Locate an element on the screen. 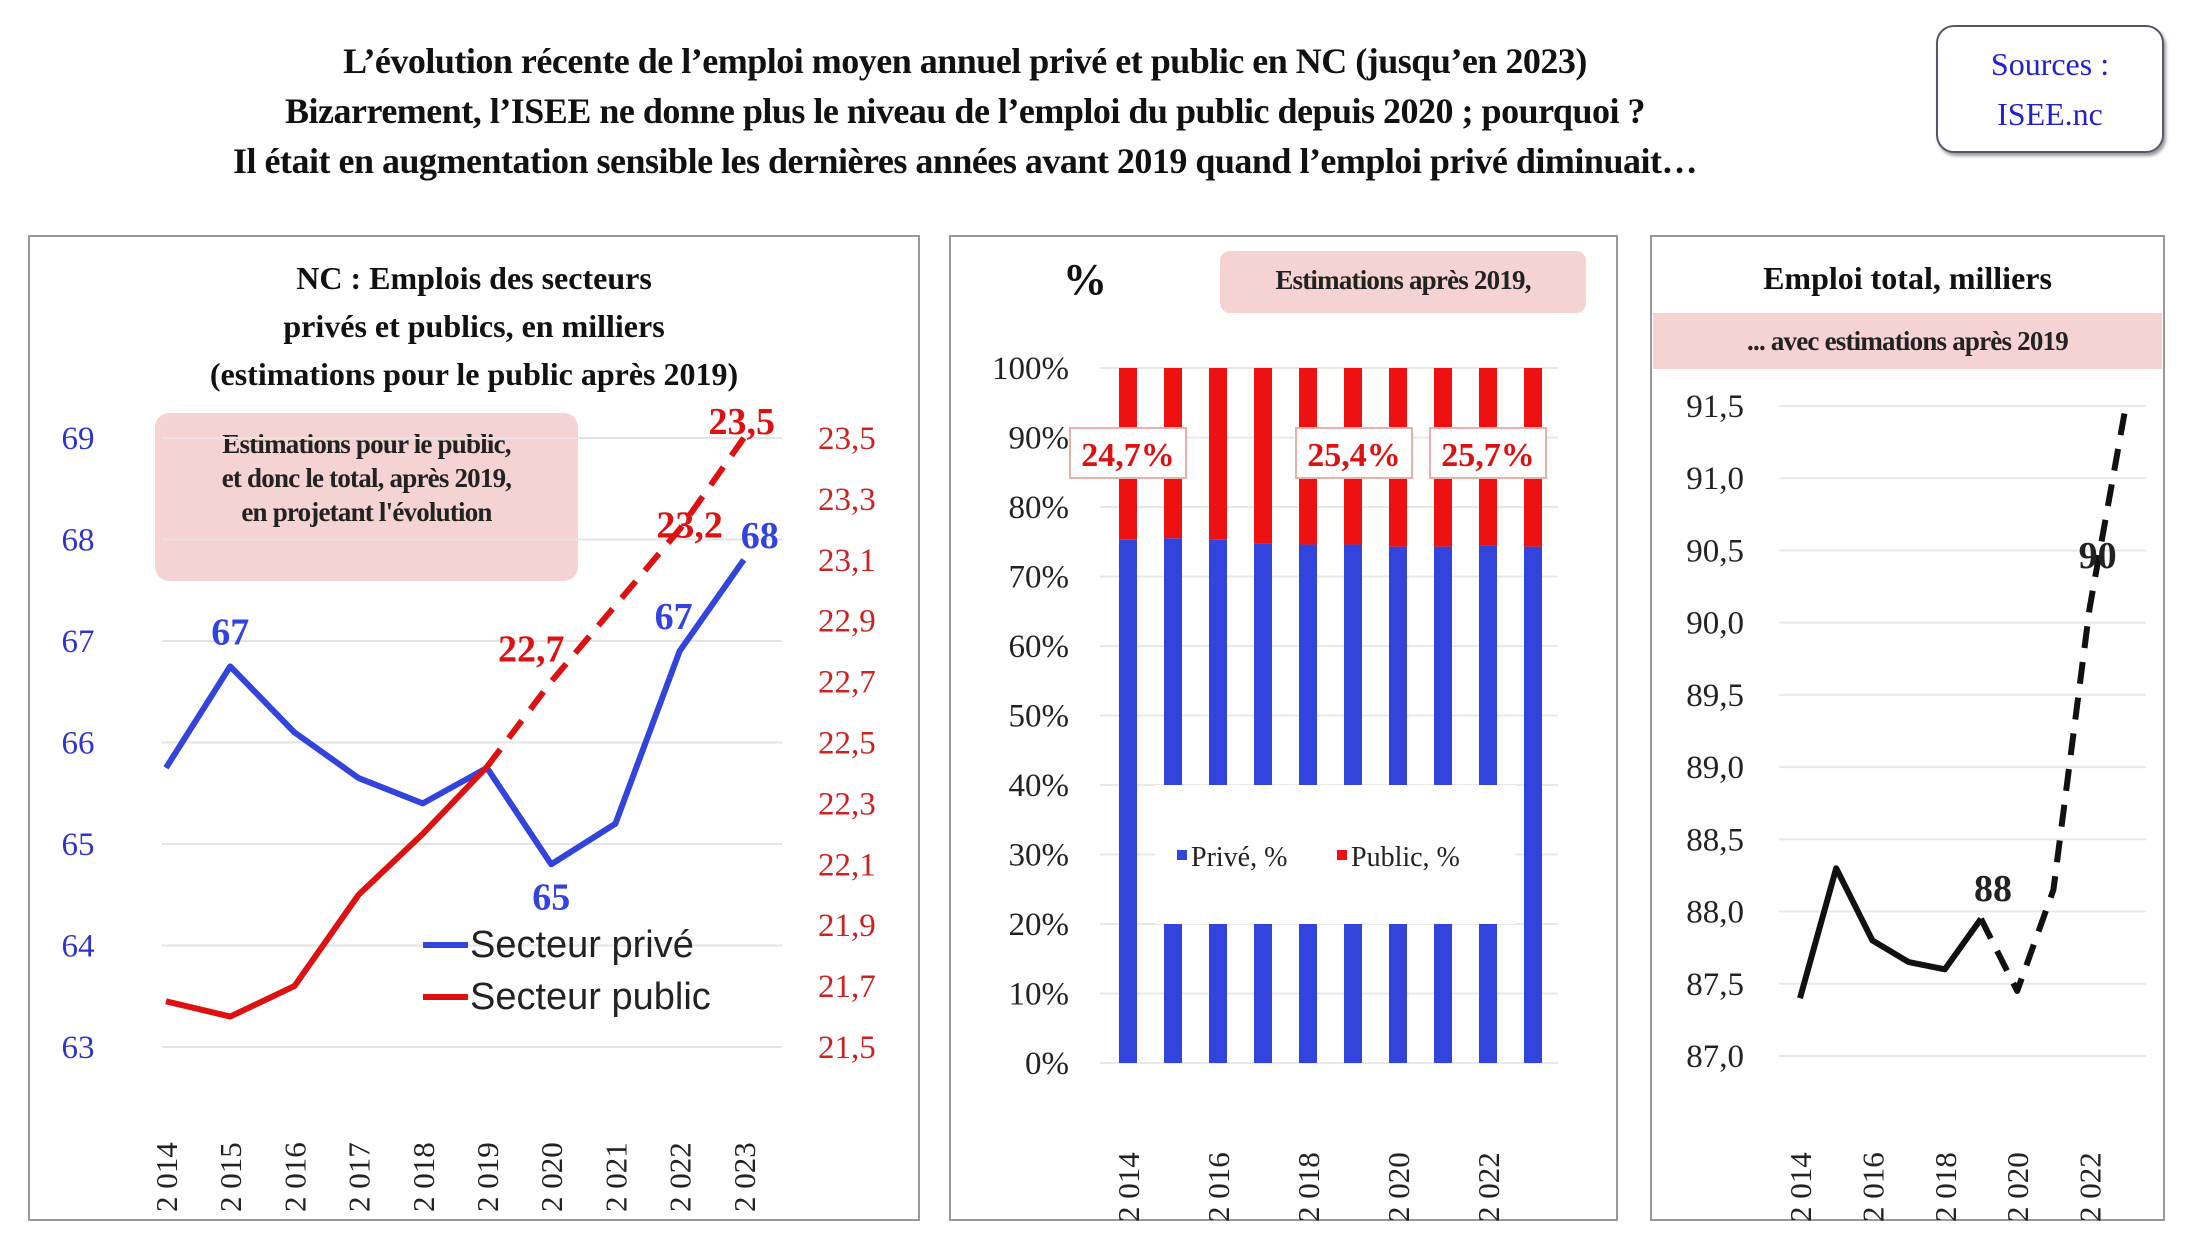  y-axis-tick-label: 89,0 is located at coordinates (1715, 768).